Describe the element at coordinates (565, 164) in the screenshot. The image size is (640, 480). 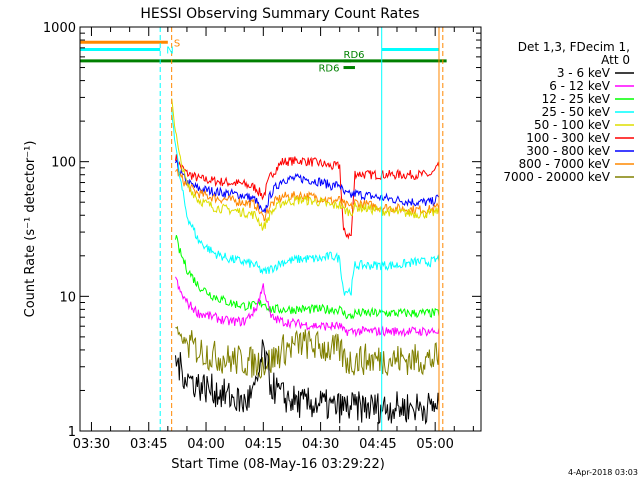
I see `legend-entry-label: 800 - 7000 keV` at that location.